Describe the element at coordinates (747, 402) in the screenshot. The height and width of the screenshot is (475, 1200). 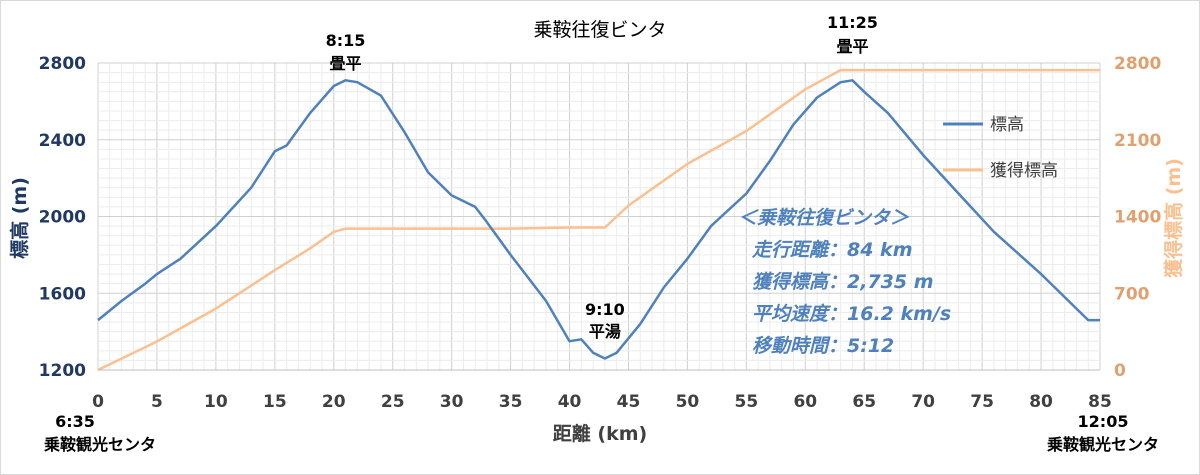
I see `x-tick-label: 55` at that location.